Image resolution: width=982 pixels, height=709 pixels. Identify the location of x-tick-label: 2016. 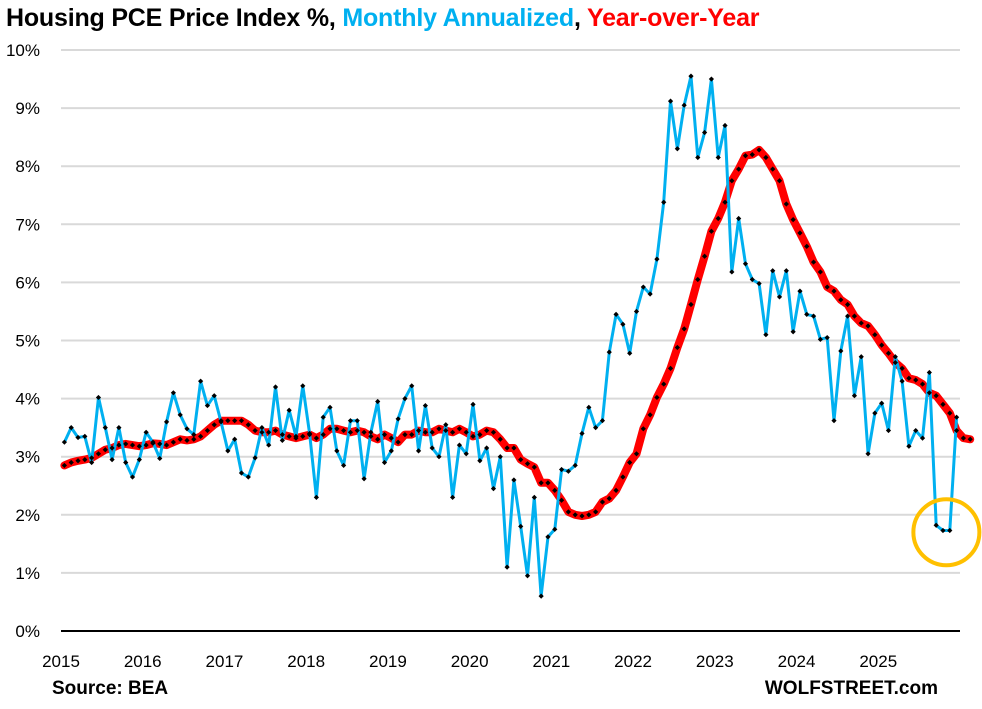
(143, 661).